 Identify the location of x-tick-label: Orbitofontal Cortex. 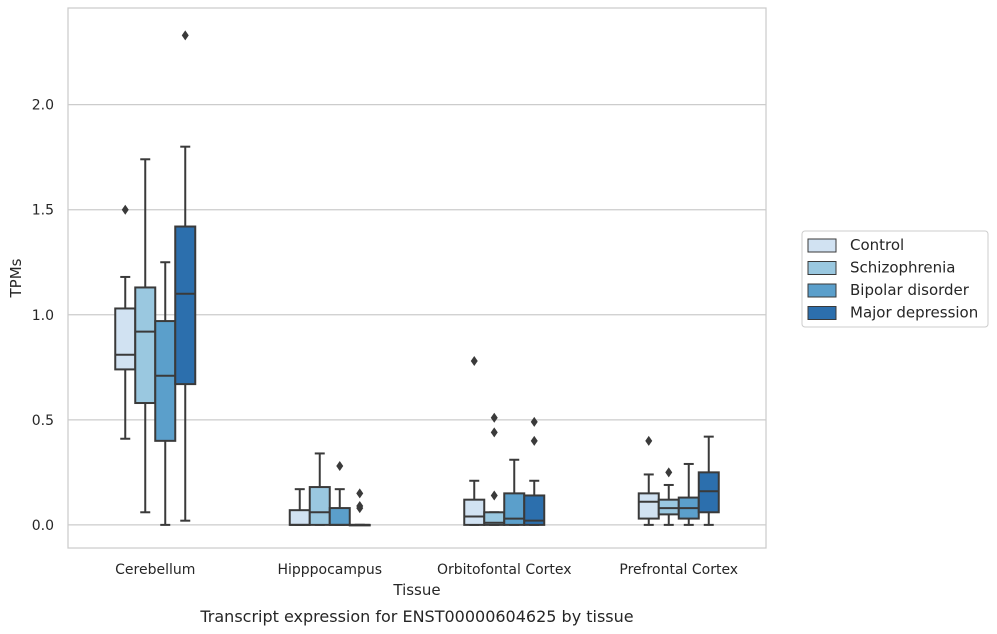
(504, 570).